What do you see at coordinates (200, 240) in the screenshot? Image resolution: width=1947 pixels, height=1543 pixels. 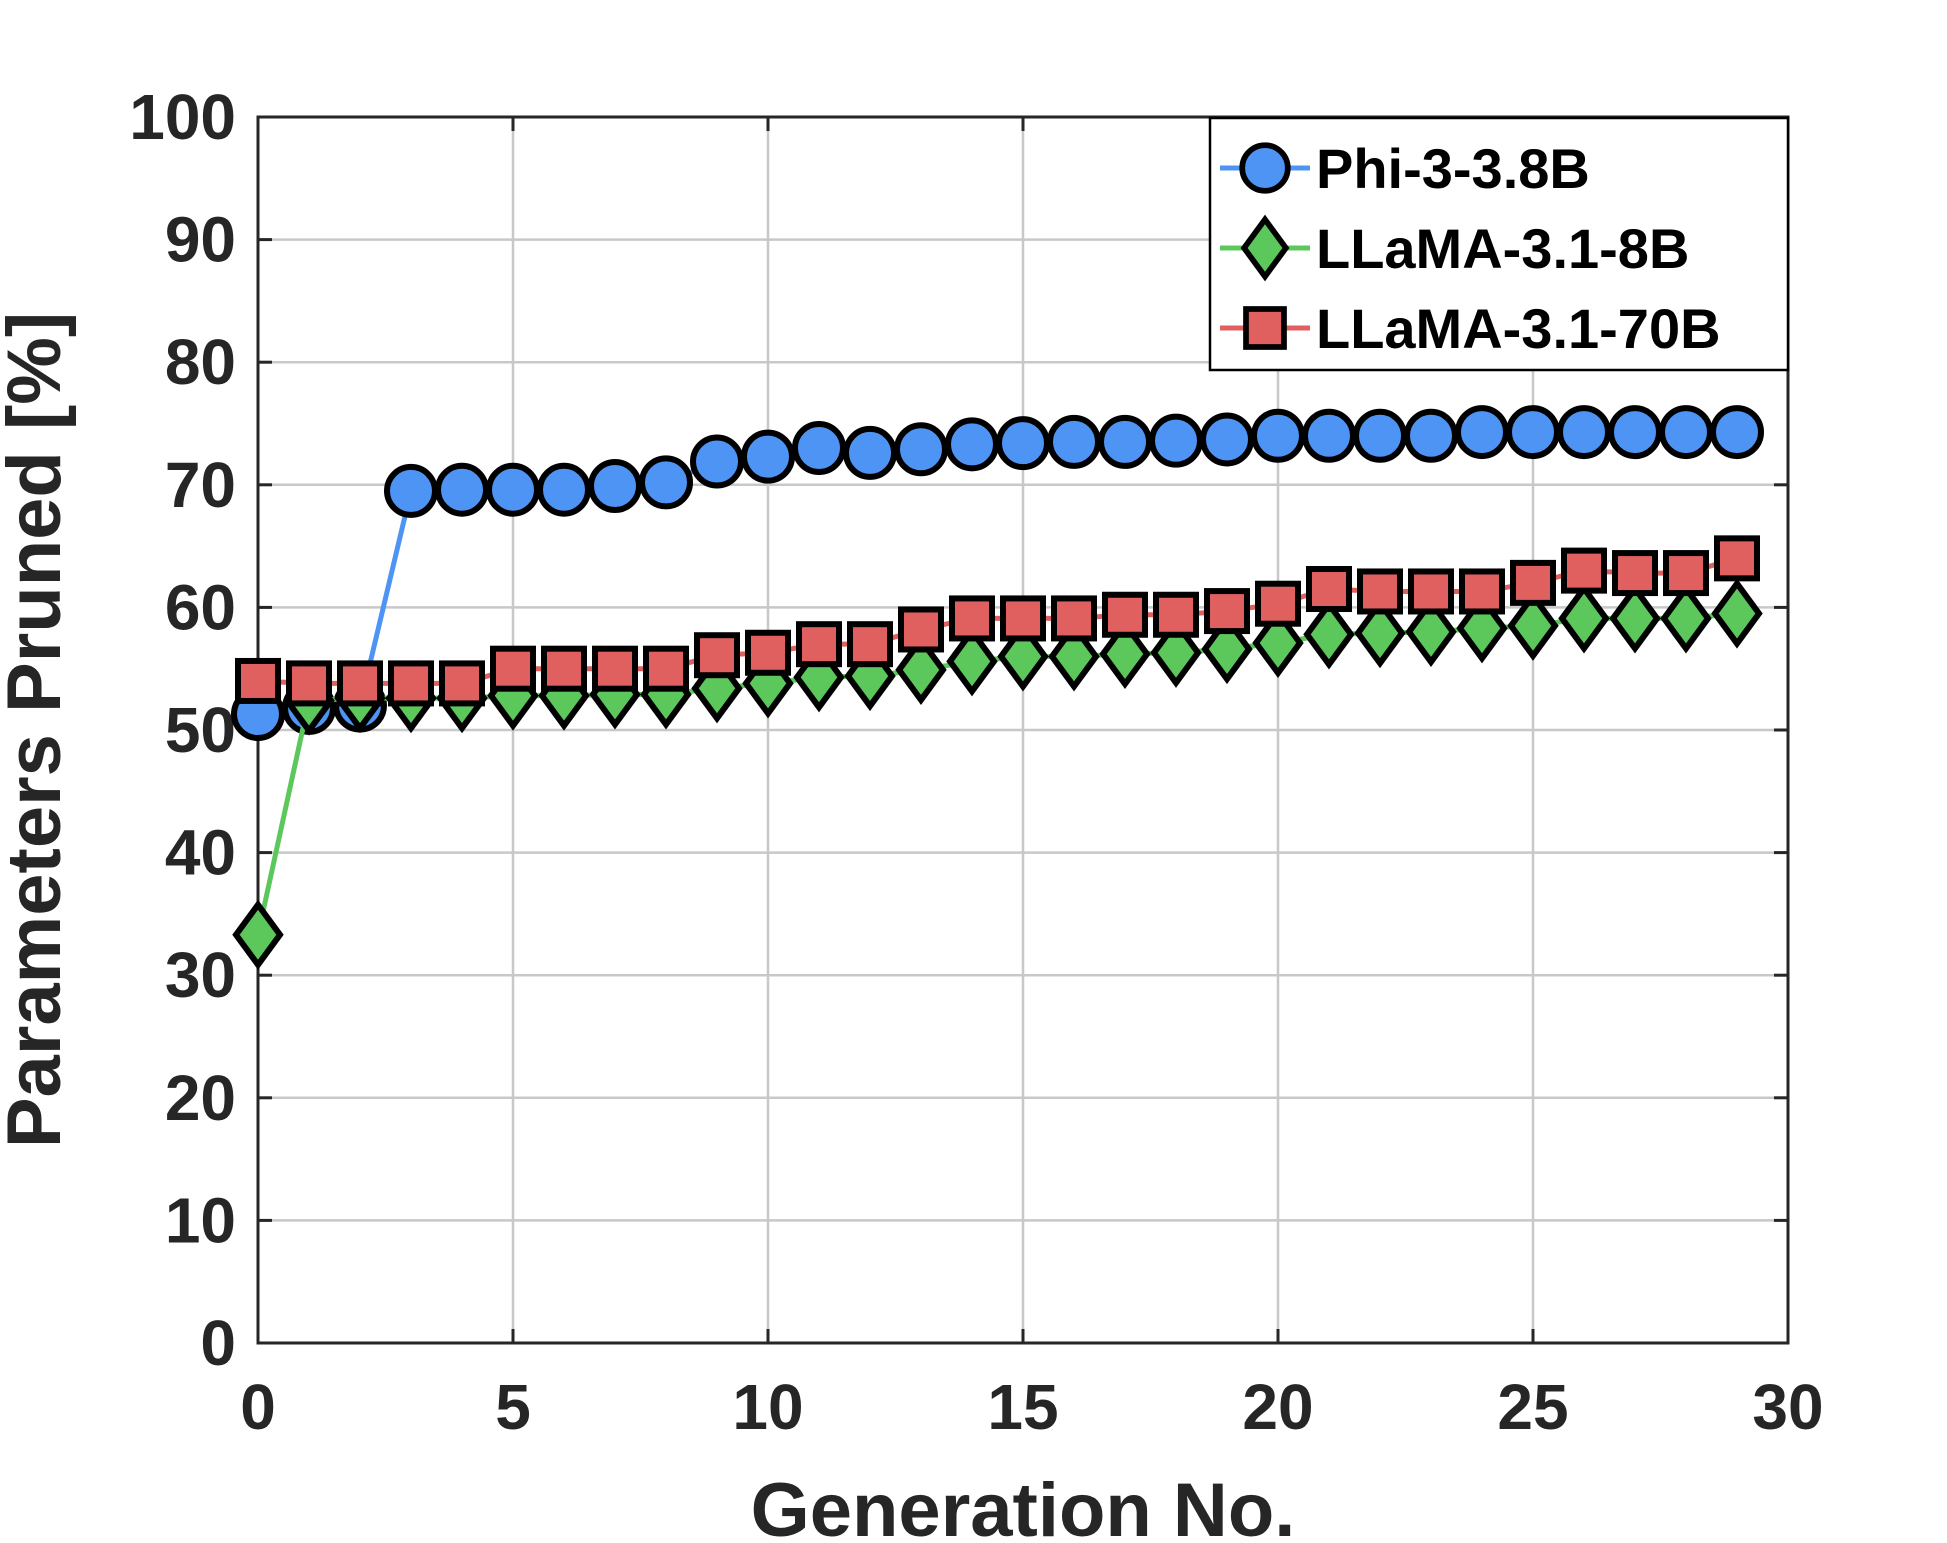 I see `y-tick-label: 90` at bounding box center [200, 240].